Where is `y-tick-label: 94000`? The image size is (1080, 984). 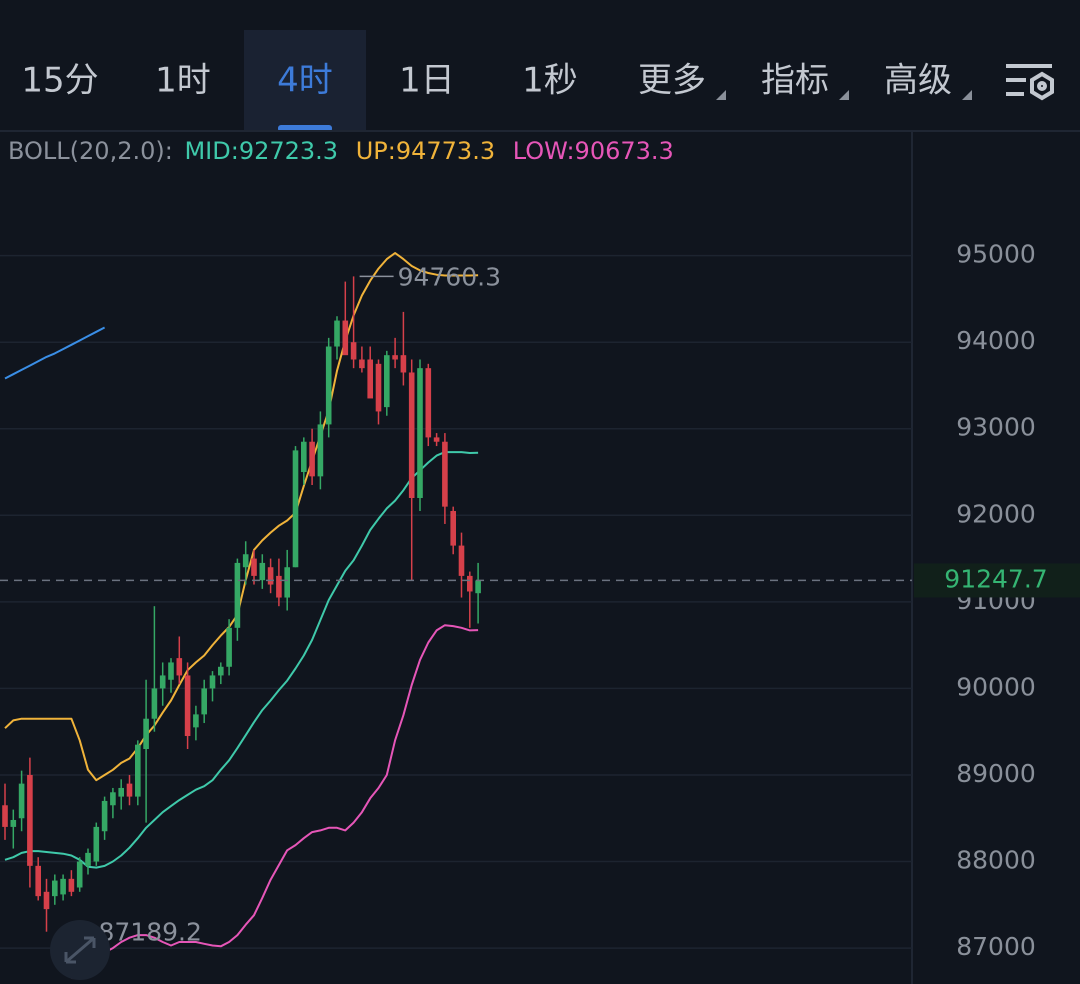 y-tick-label: 94000 is located at coordinates (996, 340).